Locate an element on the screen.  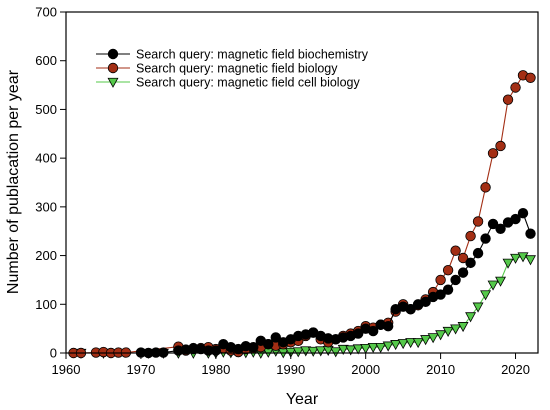
x-tick-label: 1970 is located at coordinates (140, 369).